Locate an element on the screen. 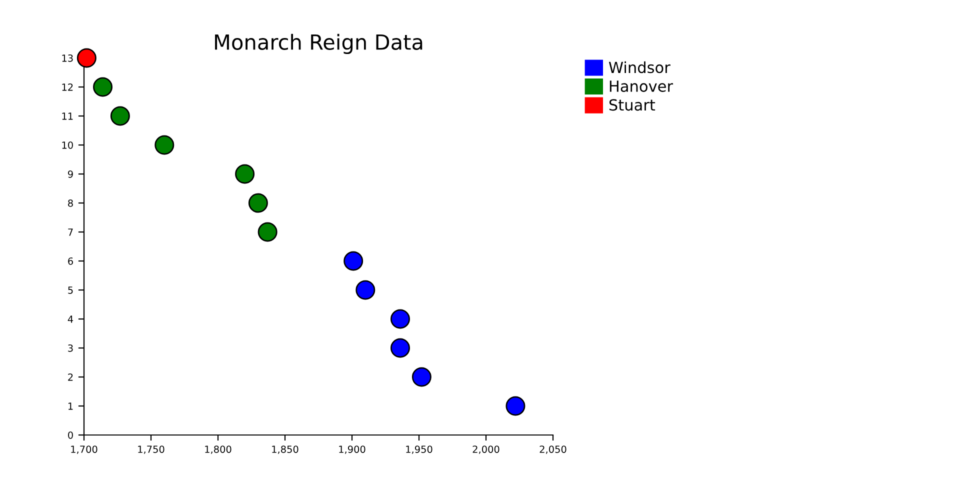 The height and width of the screenshot is (500, 960). x-tick-label: 1,750 is located at coordinates (151, 450).